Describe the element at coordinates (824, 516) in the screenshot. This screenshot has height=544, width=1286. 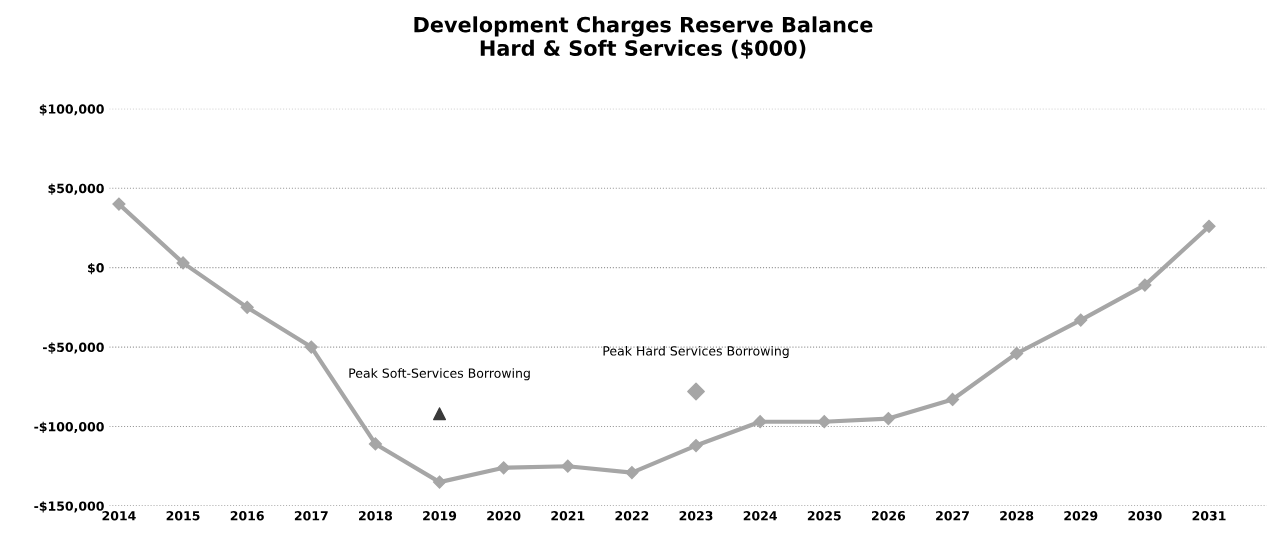
I see `x-tick-label: 2025` at that location.